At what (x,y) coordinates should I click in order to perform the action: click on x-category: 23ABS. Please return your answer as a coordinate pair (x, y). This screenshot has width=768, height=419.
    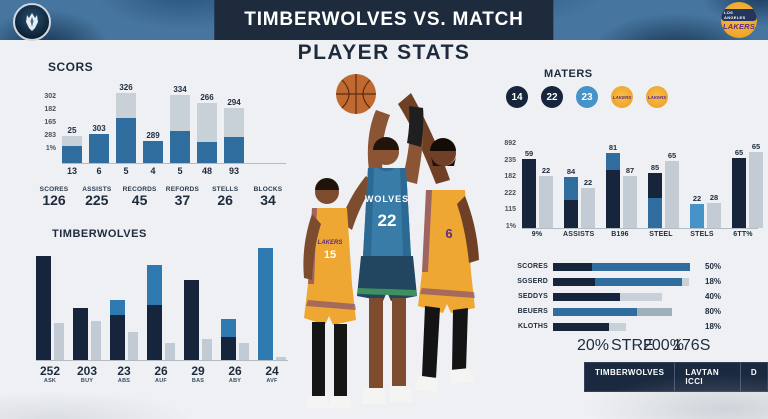
    Looking at the image, I should click on (124, 374).